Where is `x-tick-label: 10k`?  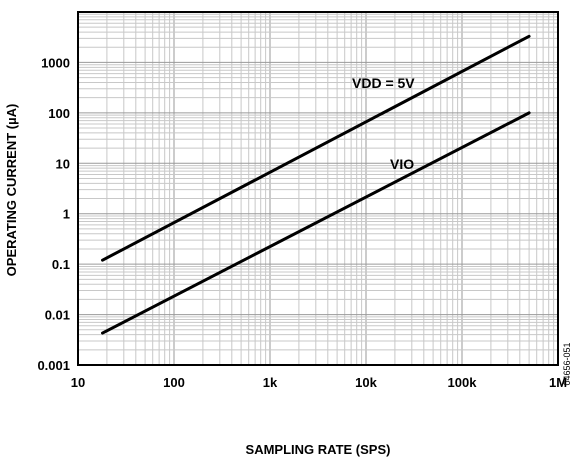 x-tick-label: 10k is located at coordinates (366, 382).